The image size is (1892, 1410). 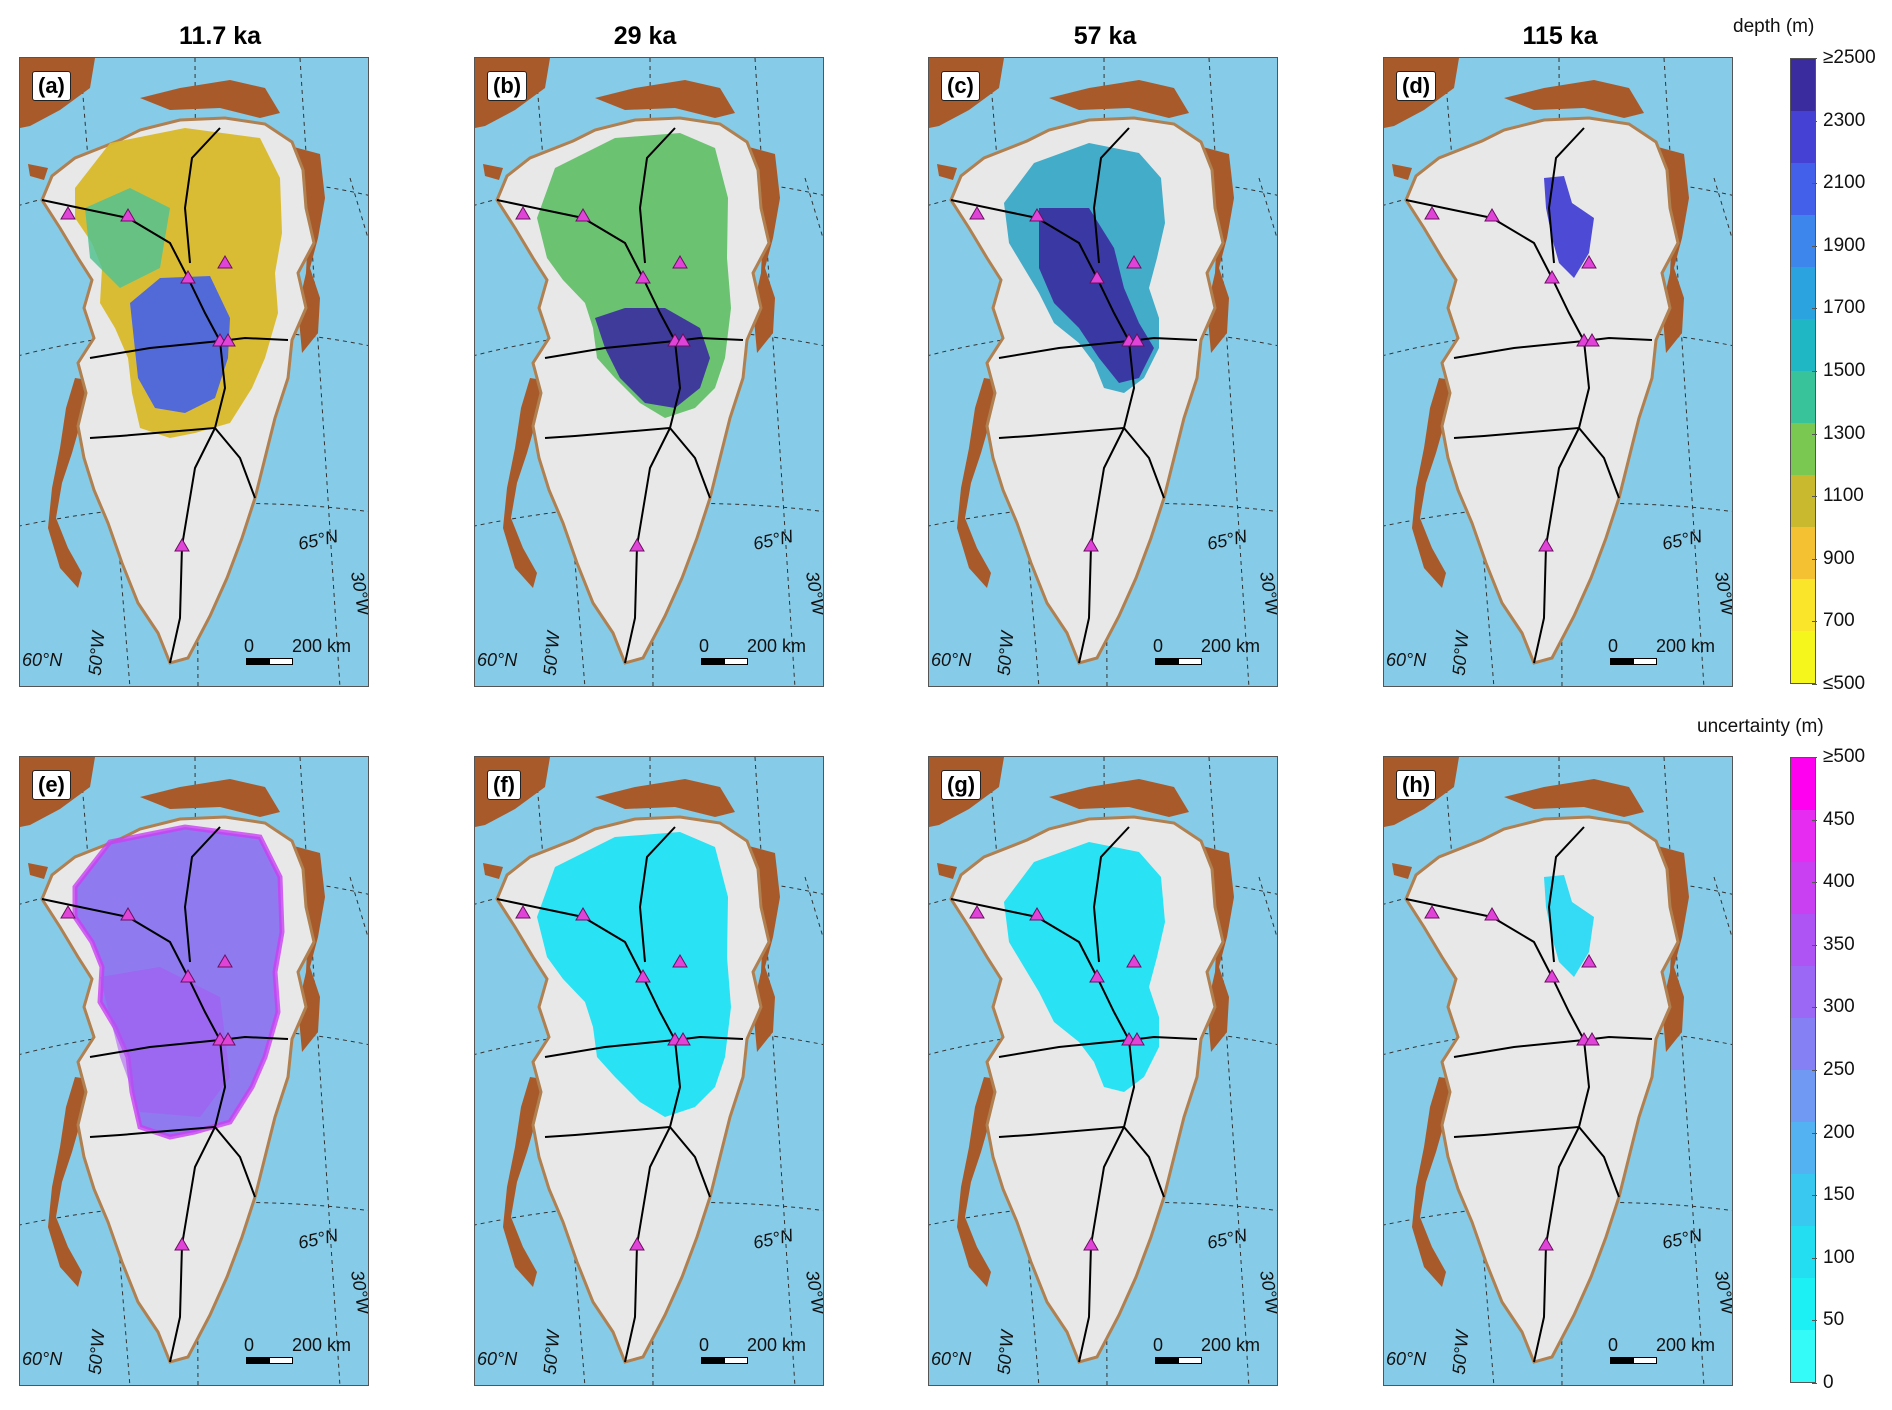 What do you see at coordinates (1844, 245) in the screenshot?
I see `colorbar-tick-label: 1900` at bounding box center [1844, 245].